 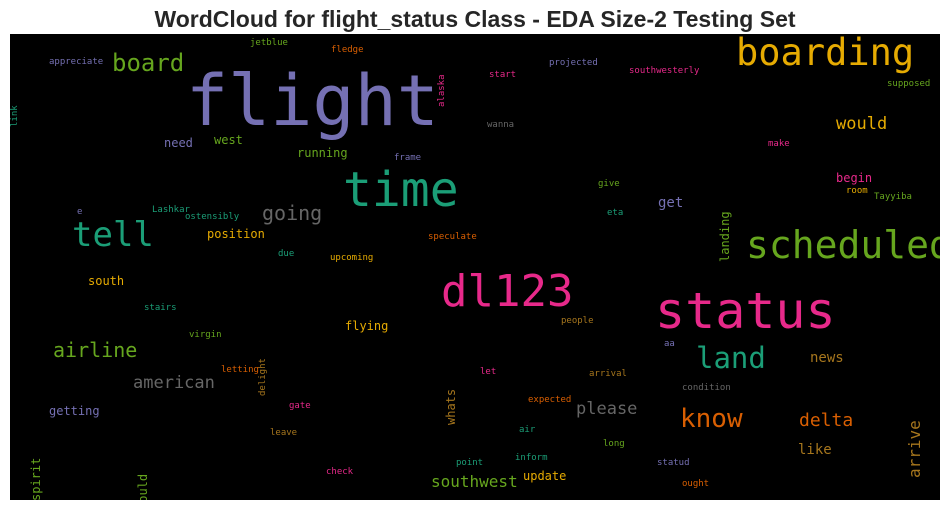 What do you see at coordinates (228, 140) in the screenshot?
I see `cloud-word: west` at bounding box center [228, 140].